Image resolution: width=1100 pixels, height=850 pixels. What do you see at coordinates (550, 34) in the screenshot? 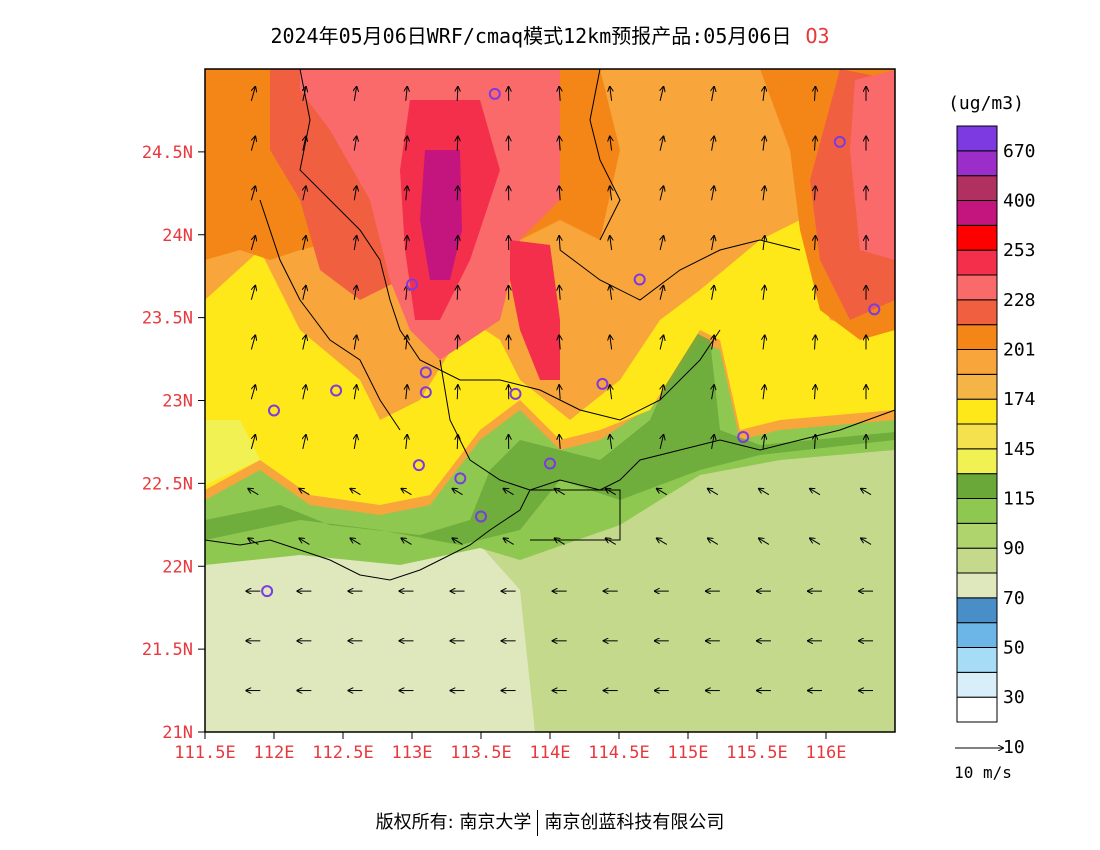
I see `map-title: 2024年05月06日WRF/cmaq模式12km预报产品:05月06日 O3` at bounding box center [550, 34].